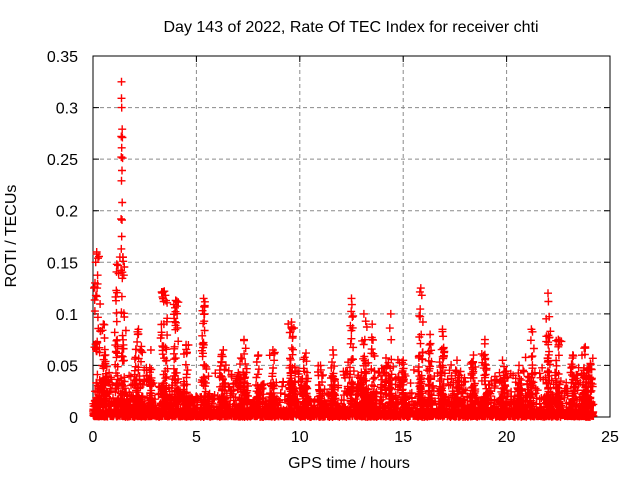 The height and width of the screenshot is (480, 640). Describe the element at coordinates (62, 263) in the screenshot. I see `y-tick-label: 0.15` at that location.